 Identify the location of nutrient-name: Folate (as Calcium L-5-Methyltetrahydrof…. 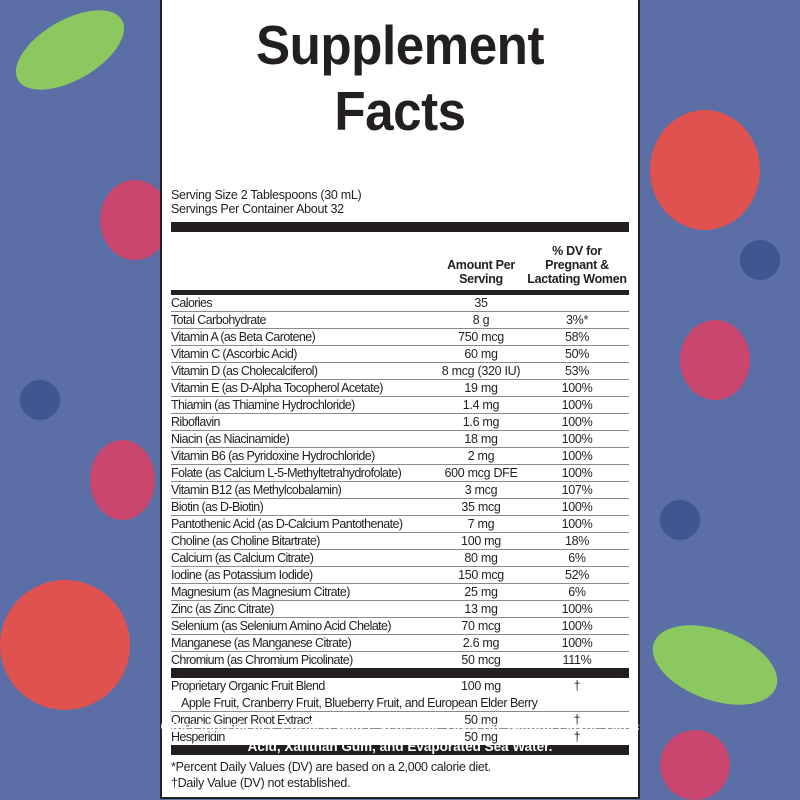
(286, 473).